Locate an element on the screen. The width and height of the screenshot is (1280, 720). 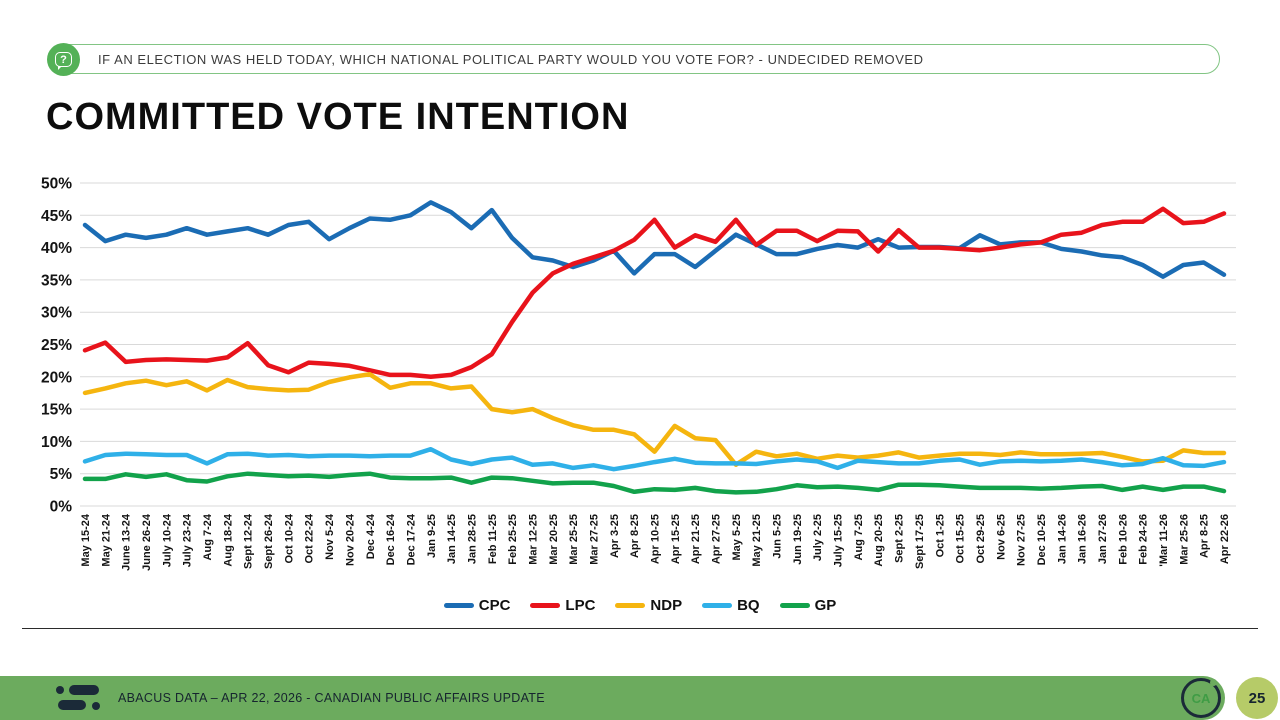
chart-legend: CPC LPC NDP BQ GP is located at coordinates (640, 605).